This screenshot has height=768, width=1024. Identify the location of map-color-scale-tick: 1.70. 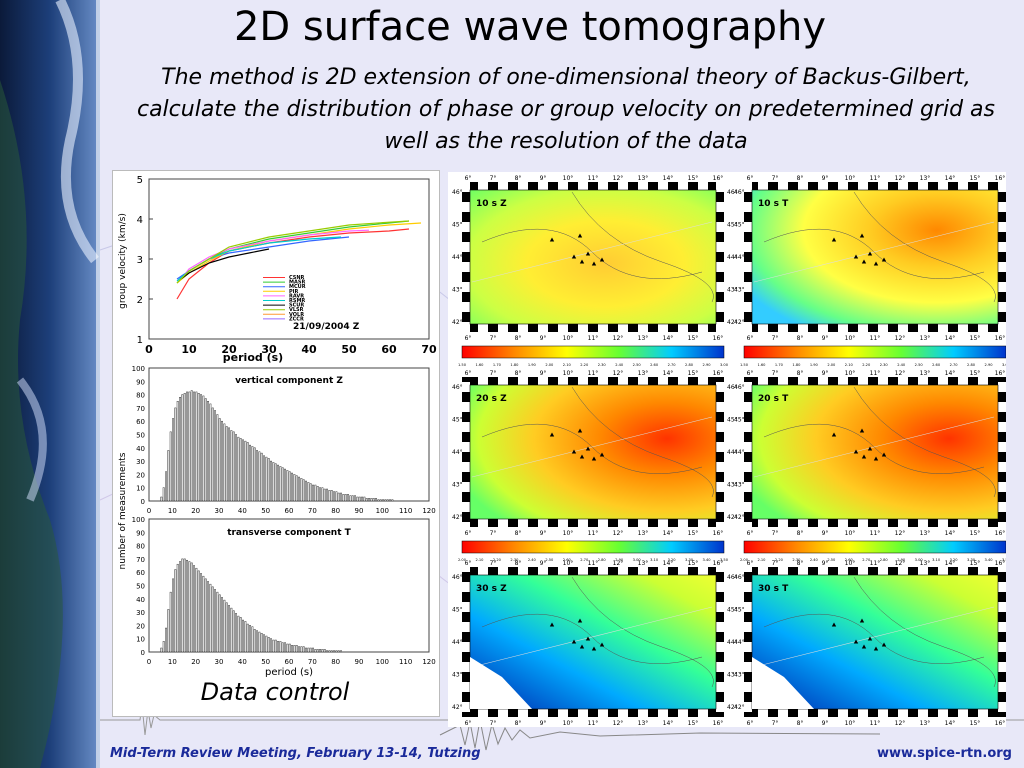
(779, 365).